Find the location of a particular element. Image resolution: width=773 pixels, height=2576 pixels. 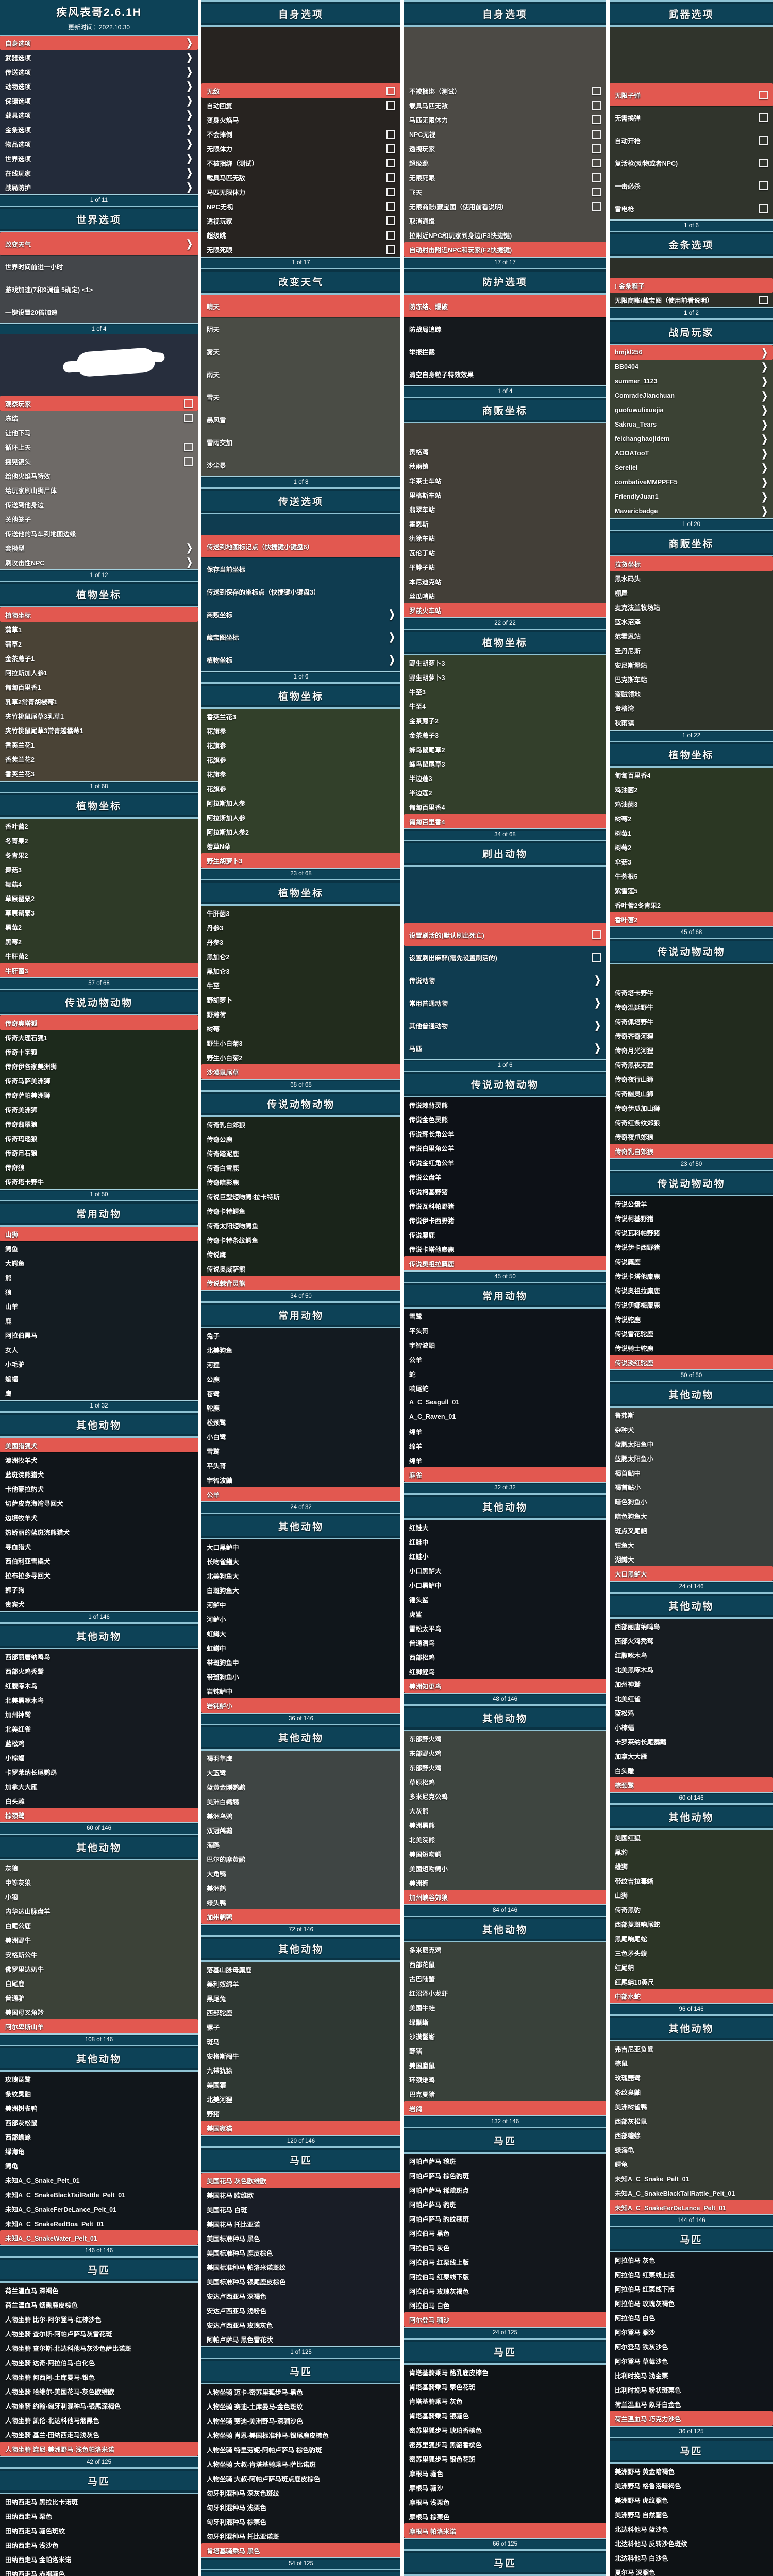

menu-item: 传奇卡特条纹鳄鱼 is located at coordinates (300, 1239).